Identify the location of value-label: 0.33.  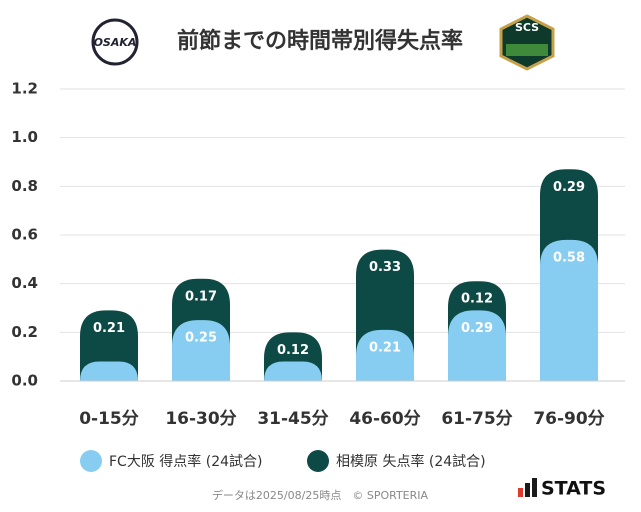
(385, 267).